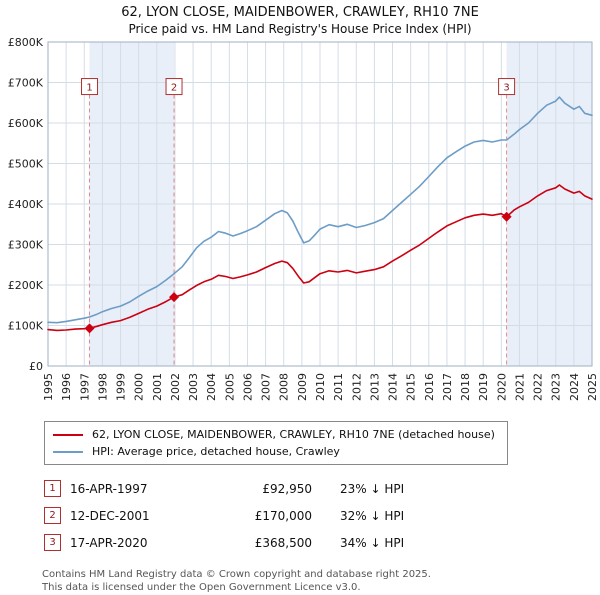 This screenshot has width=600, height=595. Describe the element at coordinates (102, 387) in the screenshot. I see `x-tick-label: 1998` at that location.